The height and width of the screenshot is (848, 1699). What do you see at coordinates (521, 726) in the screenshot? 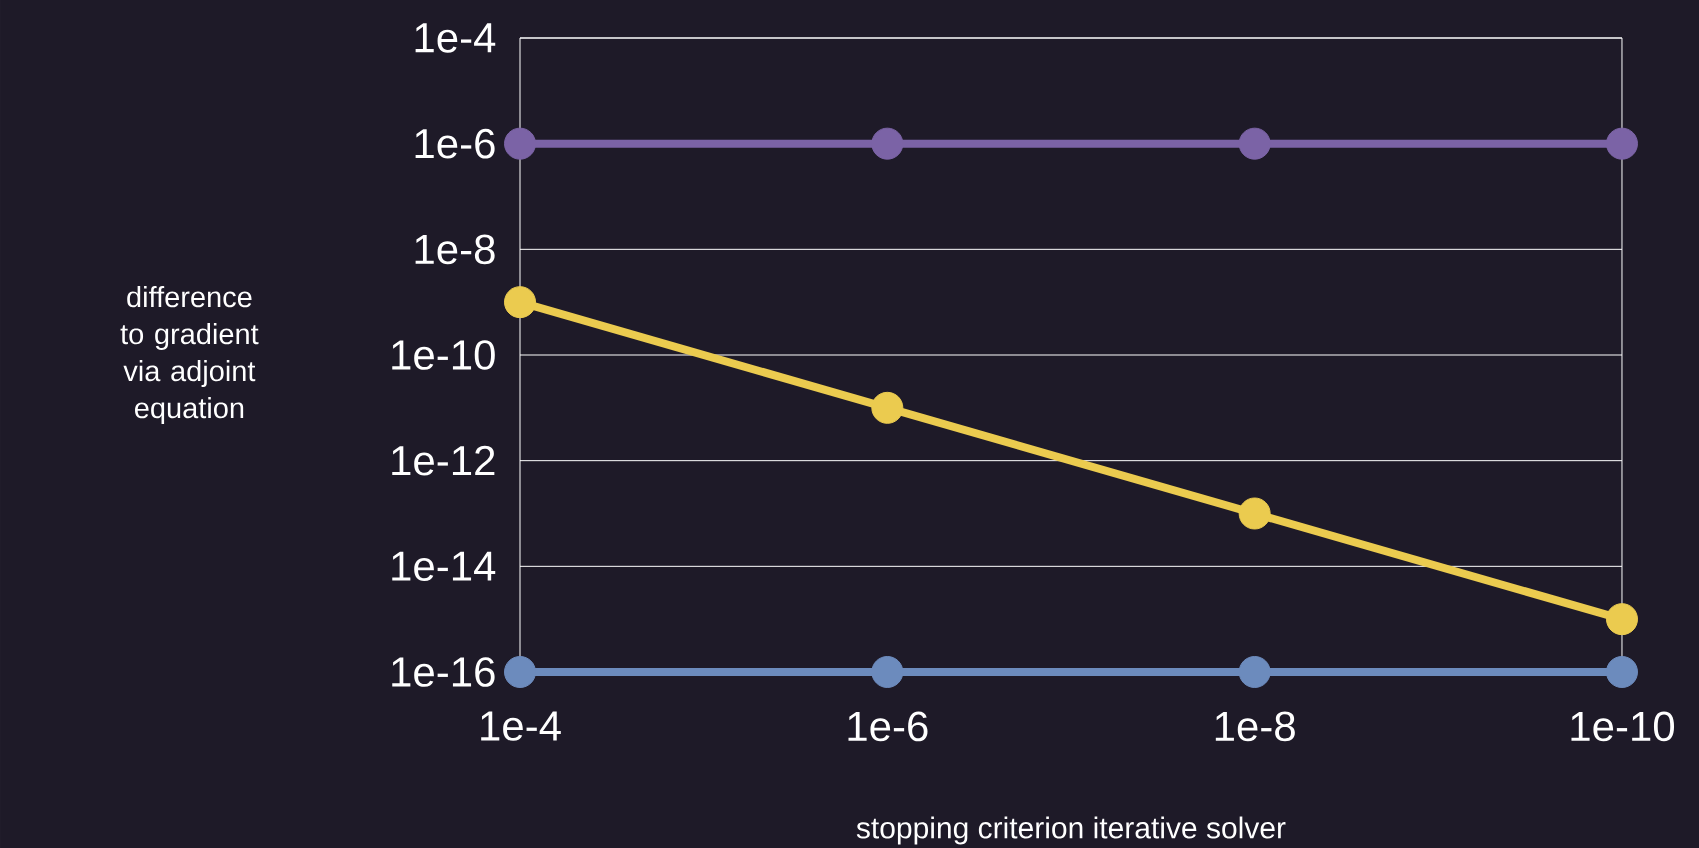
I see `x-tick-label: 1e-4` at bounding box center [521, 726].